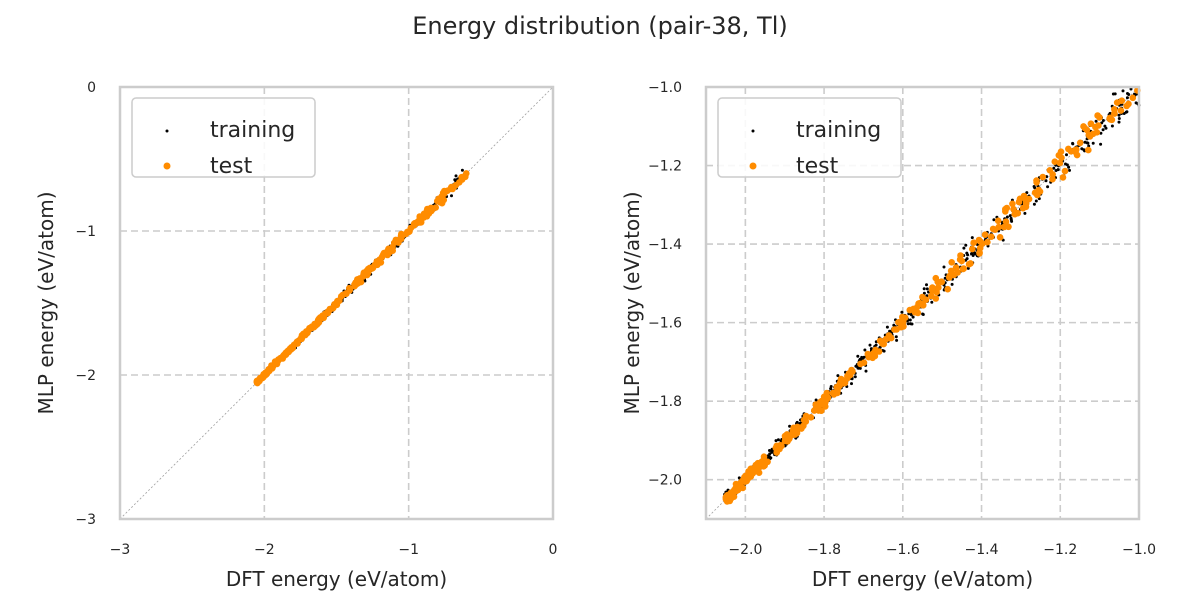 Image resolution: width=1200 pixels, height=600 pixels. I want to click on left-y-axis-label: MLP energy (eV/atom), so click(46, 302).